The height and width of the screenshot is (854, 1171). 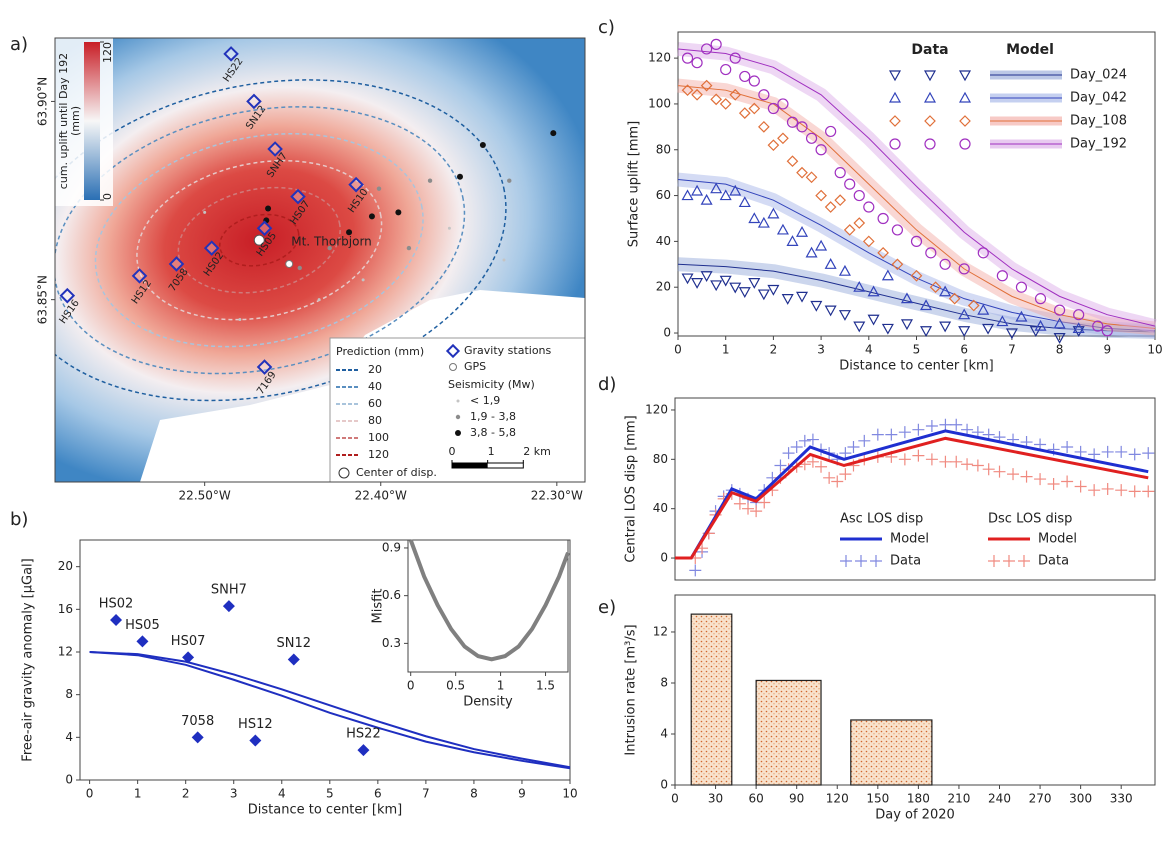 What do you see at coordinates (229, 590) in the screenshot?
I see `point-label: SNH7` at bounding box center [229, 590].